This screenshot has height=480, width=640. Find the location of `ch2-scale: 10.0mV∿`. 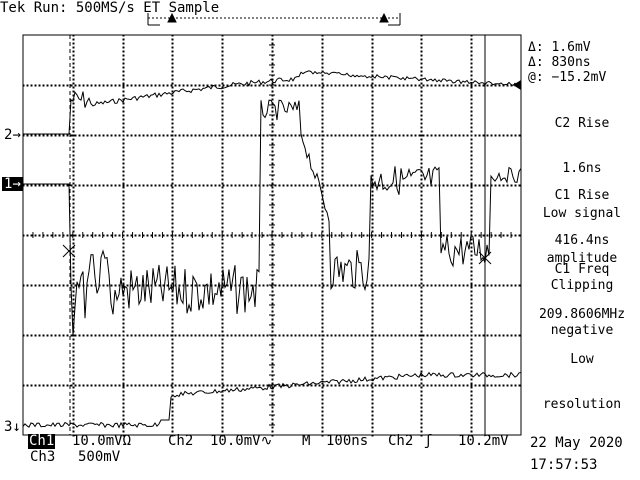

ch2-scale: 10.0mV∿ is located at coordinates (241, 441).